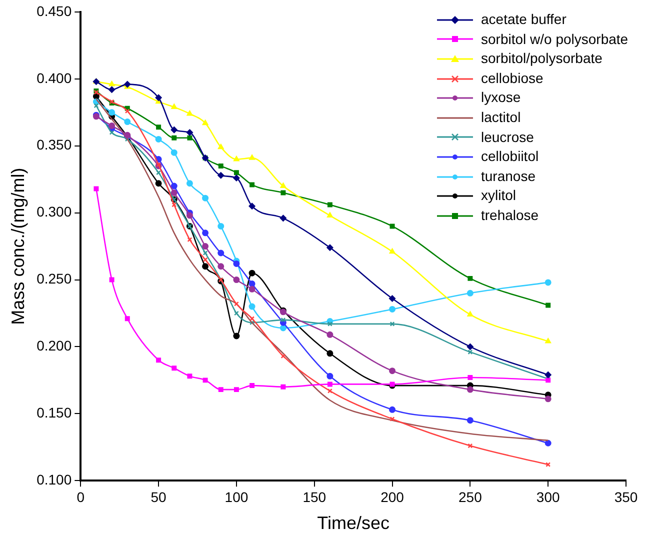 This screenshot has height=543, width=648. Describe the element at coordinates (18, 246) in the screenshot. I see `y-axis-title: Mass conc./(mg/ml)` at that location.